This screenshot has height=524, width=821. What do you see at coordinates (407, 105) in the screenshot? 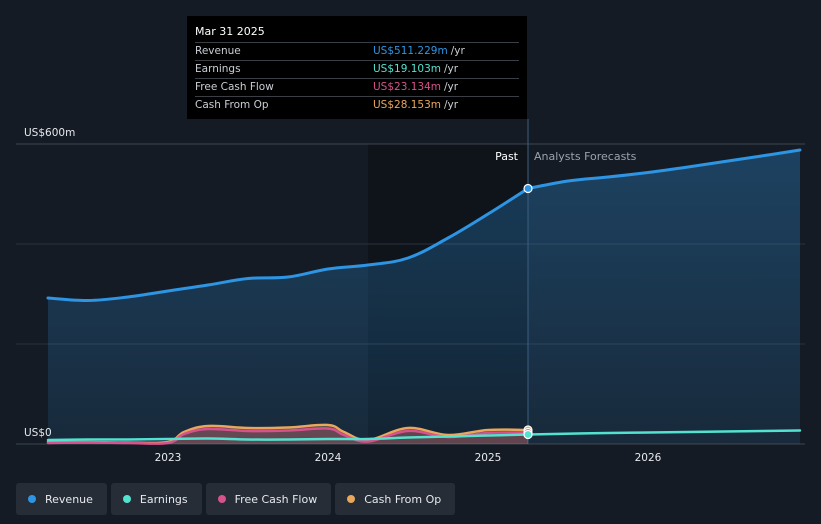
I see `tooltip-value: US$28.153m` at bounding box center [407, 105].